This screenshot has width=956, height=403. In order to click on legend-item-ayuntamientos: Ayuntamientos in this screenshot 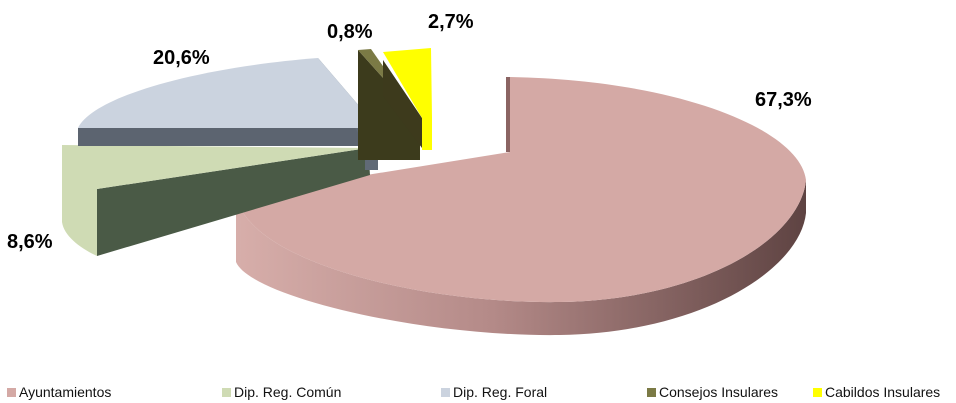, I will do `click(59, 392)`.